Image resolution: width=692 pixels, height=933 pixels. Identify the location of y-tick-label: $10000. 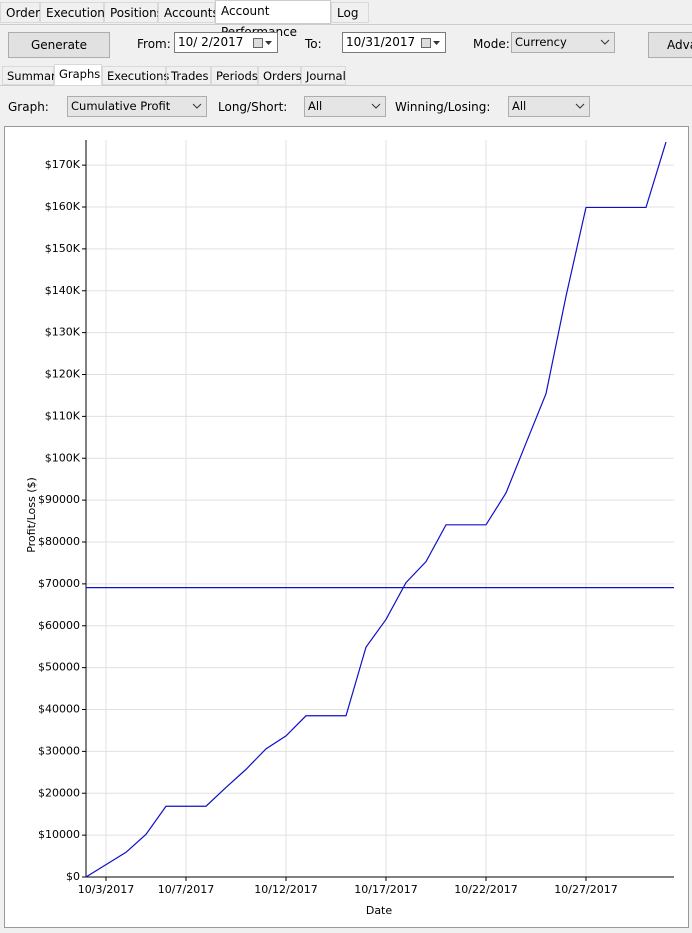
(59, 834).